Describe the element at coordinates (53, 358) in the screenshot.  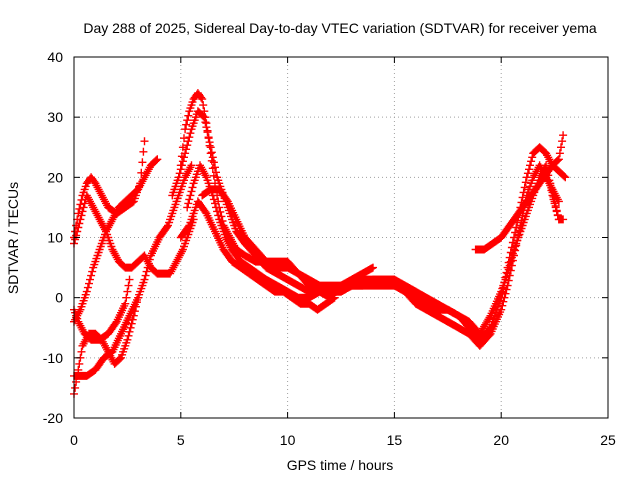
I see `y-tick-label: -10` at that location.